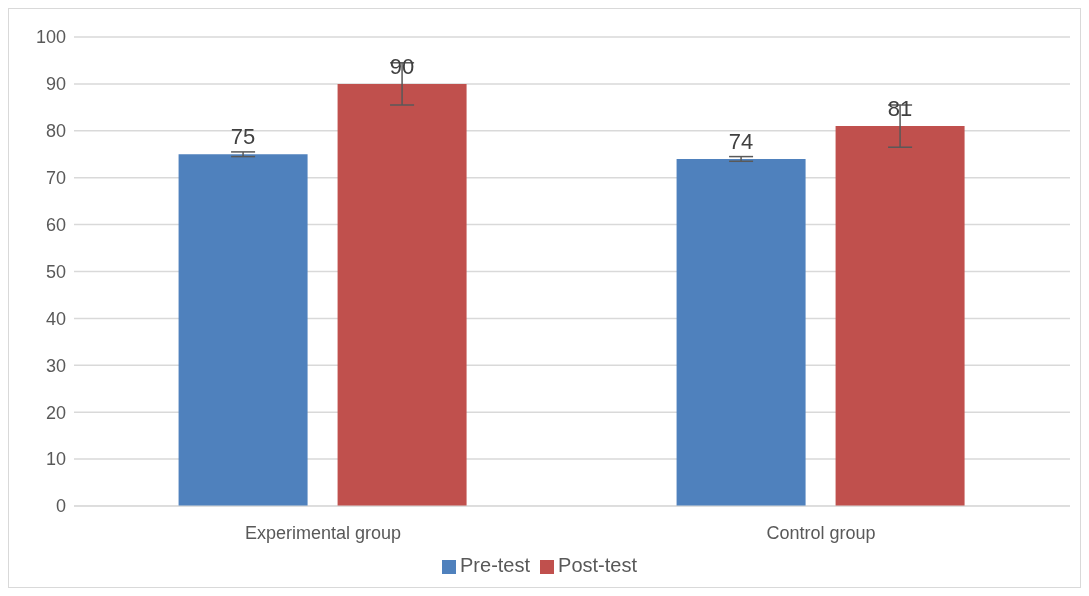  Describe the element at coordinates (55, 271) in the screenshot. I see `y-tick-label: 50` at that location.